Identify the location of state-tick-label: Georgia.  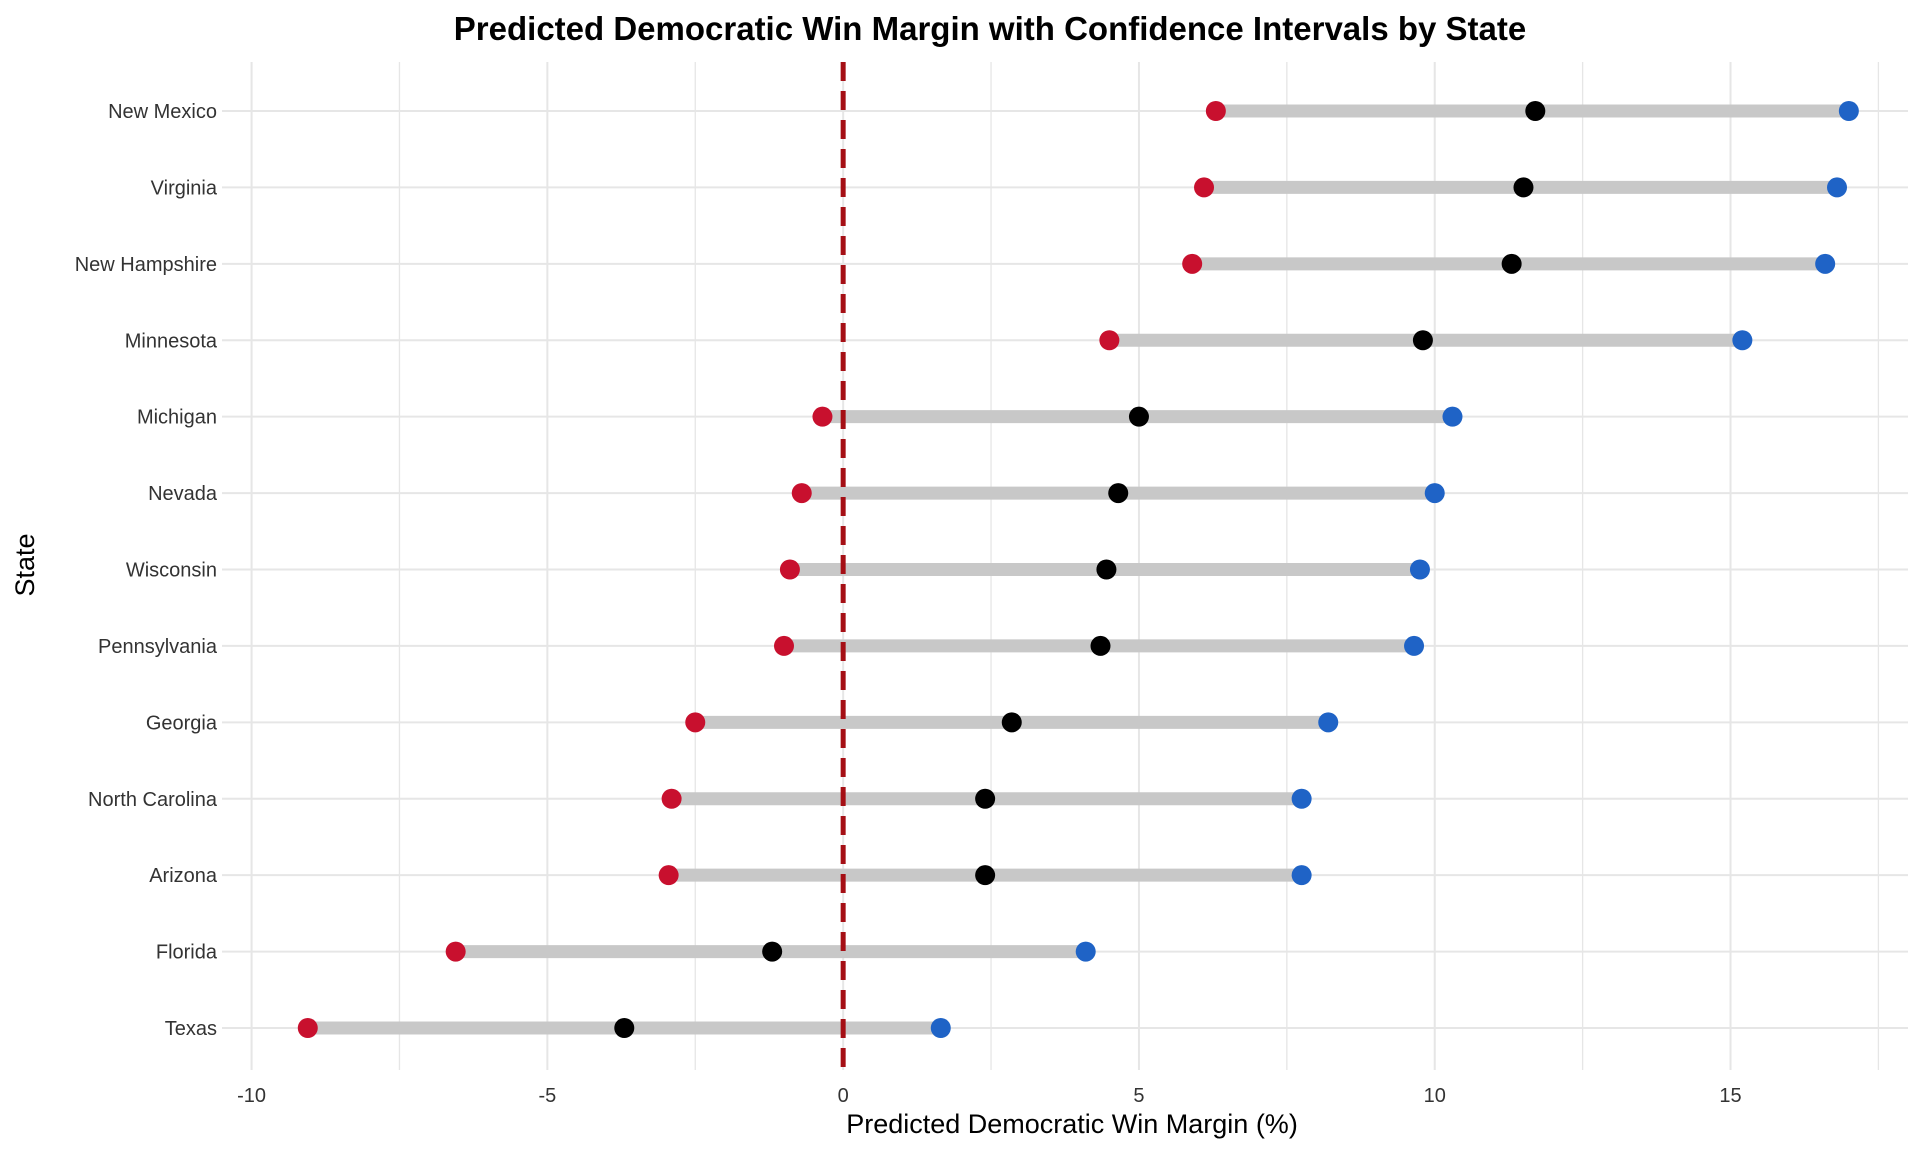
(182, 723).